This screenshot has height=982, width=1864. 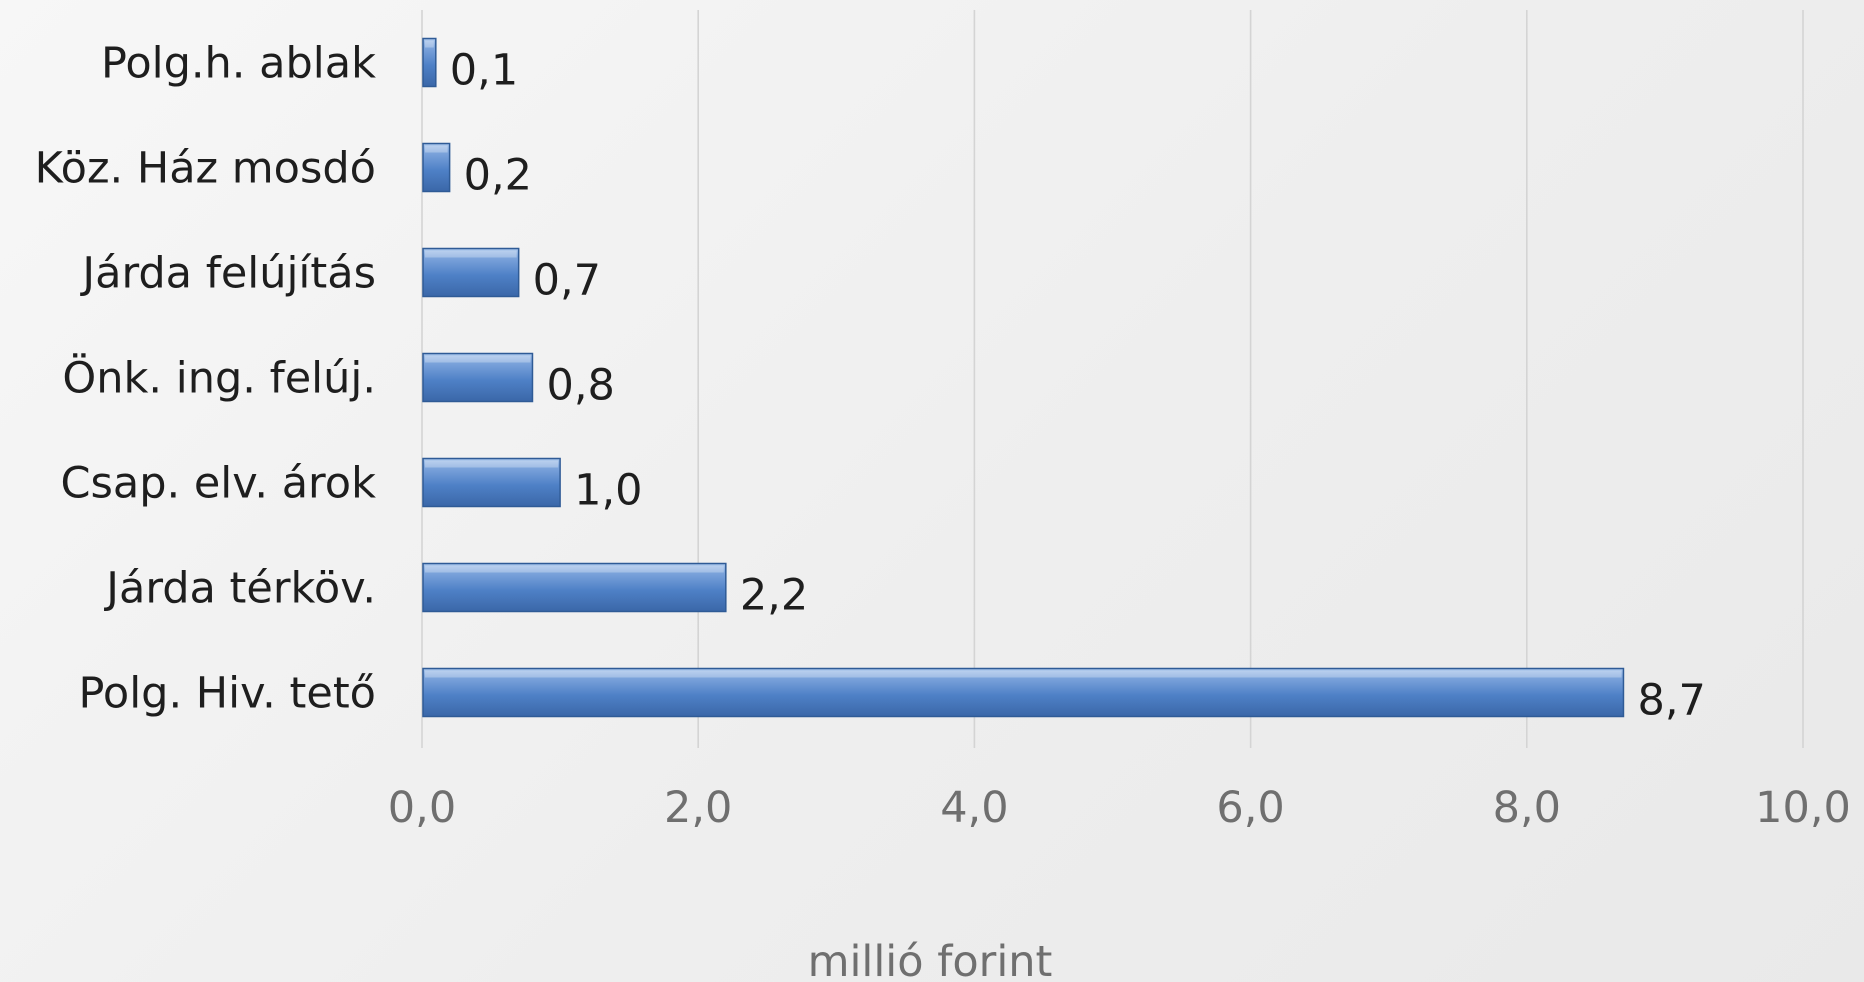 I want to click on x-tick-label: 0,0, so click(x=422, y=808).